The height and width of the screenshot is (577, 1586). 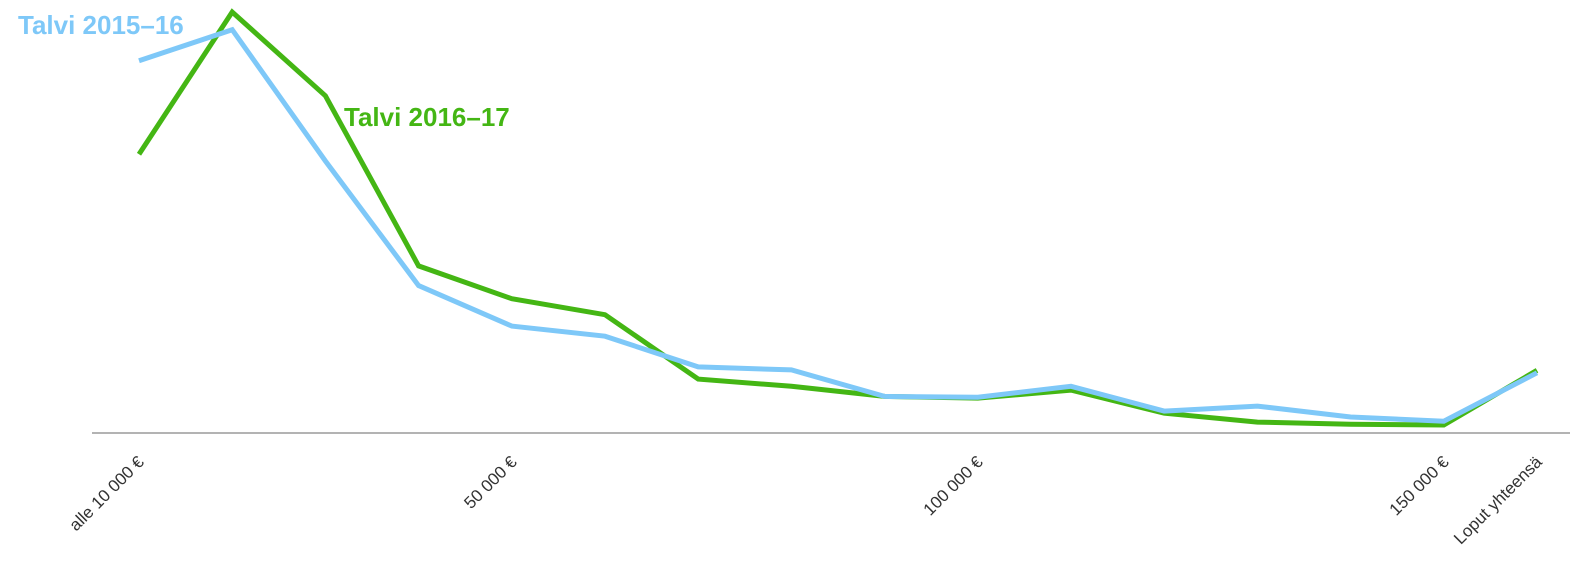 I want to click on x-tick-label: Loput yhteensä, so click(x=1498, y=500).